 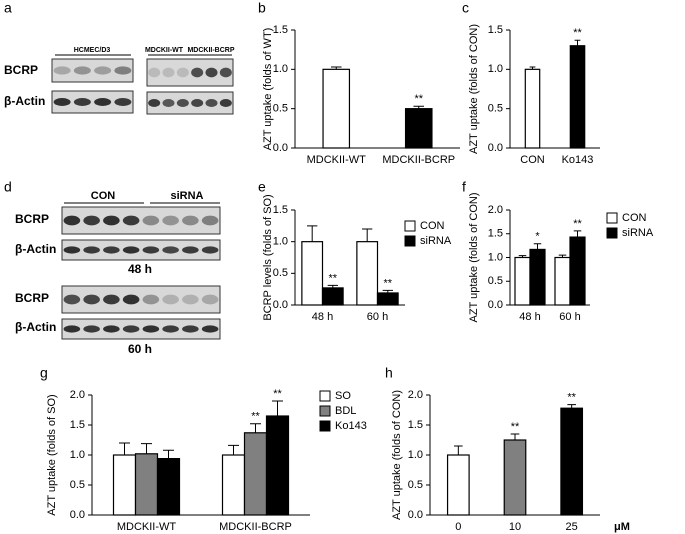 What do you see at coordinates (572, 527) in the screenshot?
I see `x-tick-label: 25` at bounding box center [572, 527].